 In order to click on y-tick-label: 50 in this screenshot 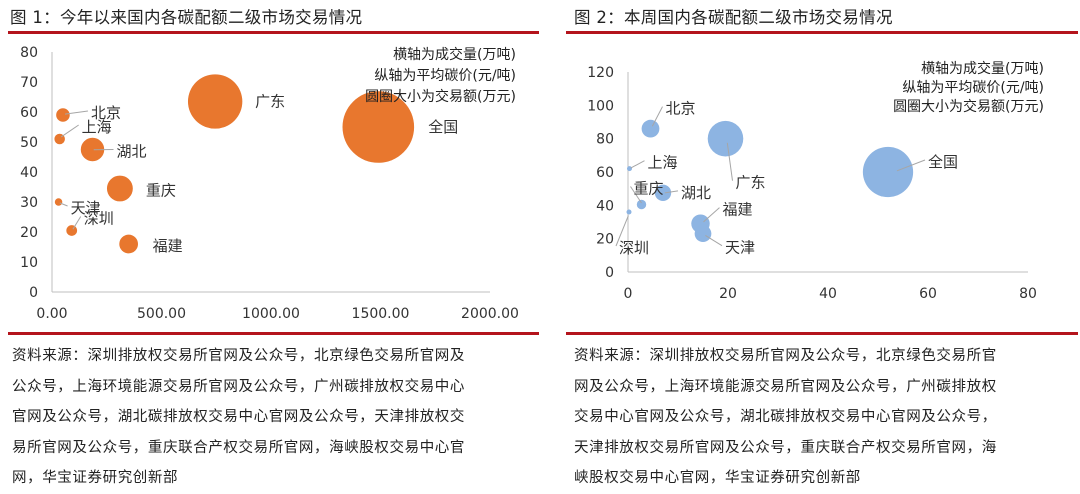, I will do `click(29, 143)`.